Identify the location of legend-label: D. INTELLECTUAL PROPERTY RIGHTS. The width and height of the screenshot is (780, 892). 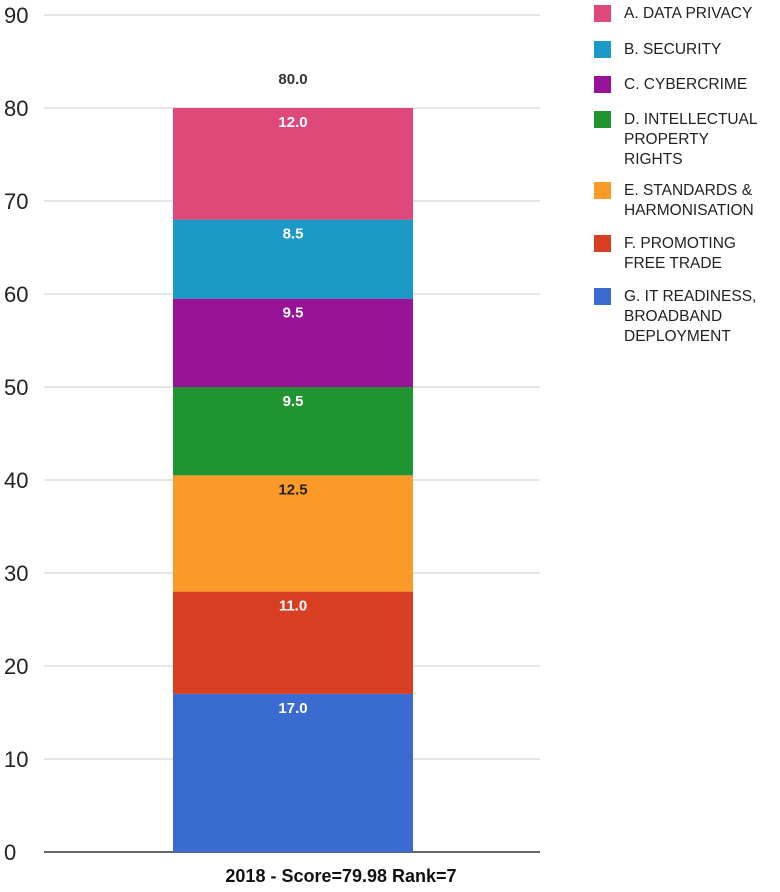
(691, 139).